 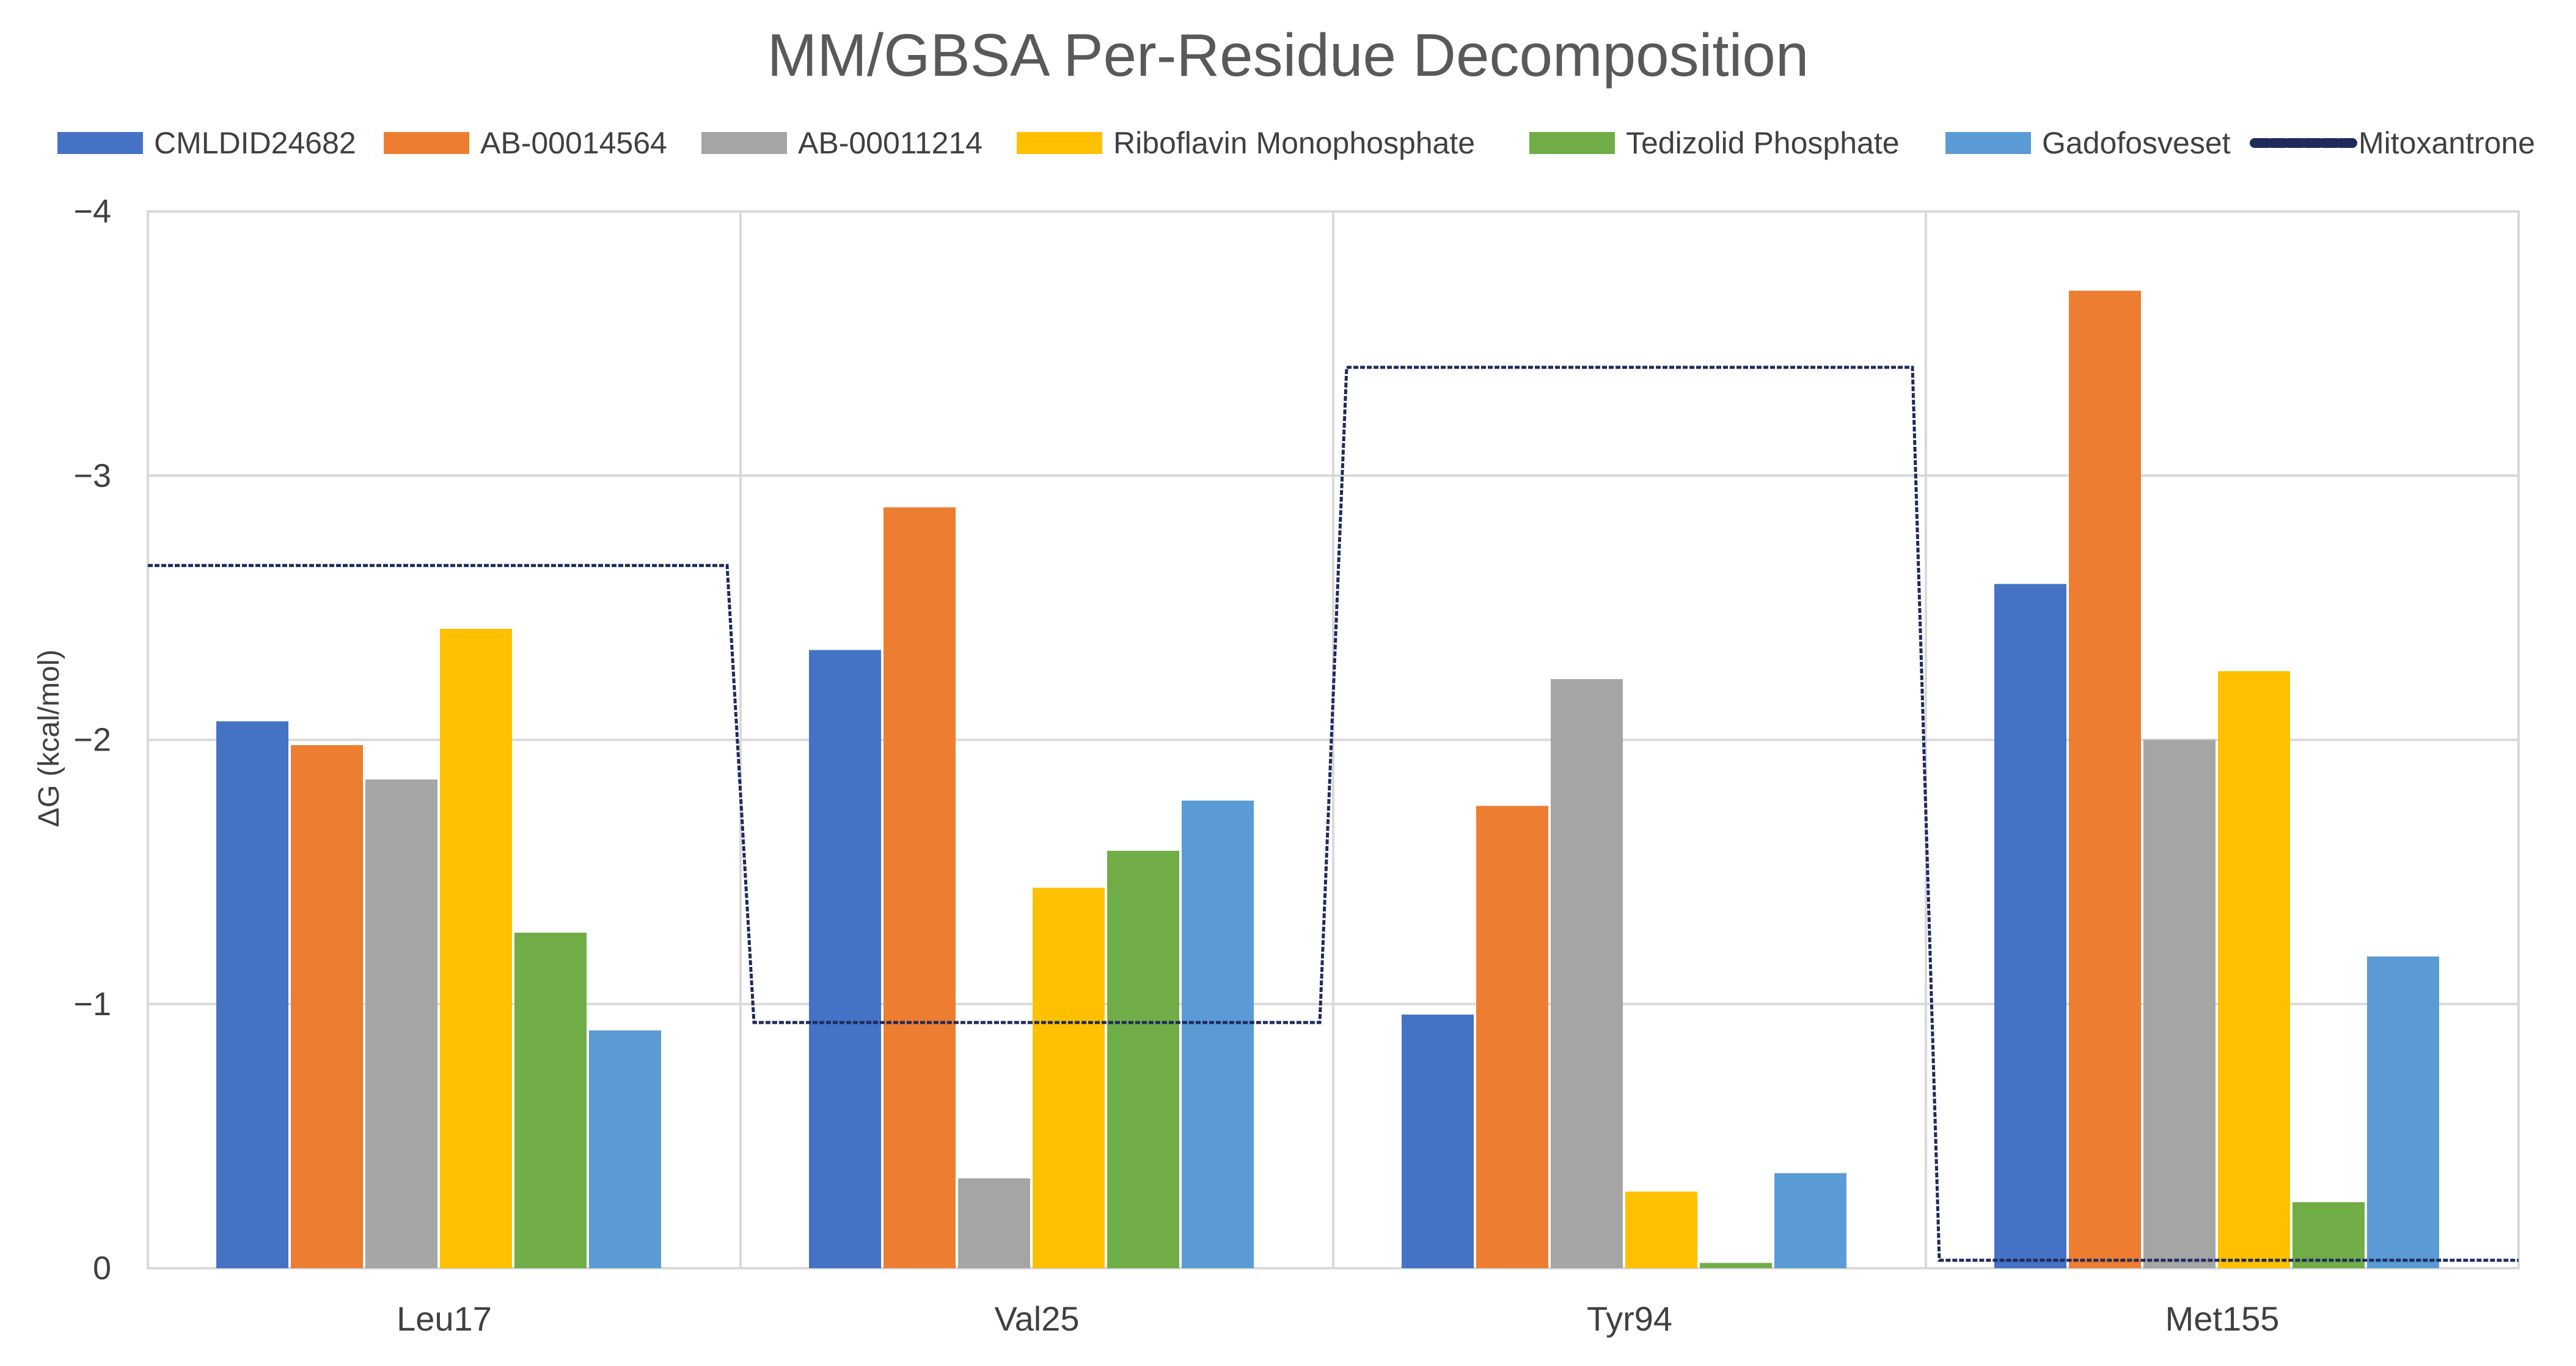 What do you see at coordinates (573, 143) in the screenshot?
I see `legend-label: AB-00014564` at bounding box center [573, 143].